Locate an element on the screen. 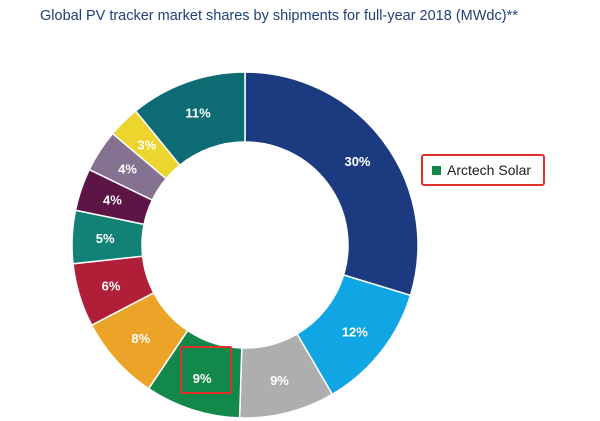  legend-arctech-solar: Arctech Solar is located at coordinates (483, 170).